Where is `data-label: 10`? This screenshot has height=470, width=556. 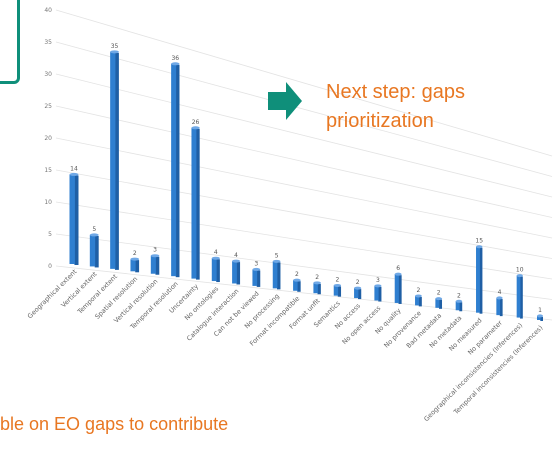
data-label: 10 is located at coordinates (520, 270).